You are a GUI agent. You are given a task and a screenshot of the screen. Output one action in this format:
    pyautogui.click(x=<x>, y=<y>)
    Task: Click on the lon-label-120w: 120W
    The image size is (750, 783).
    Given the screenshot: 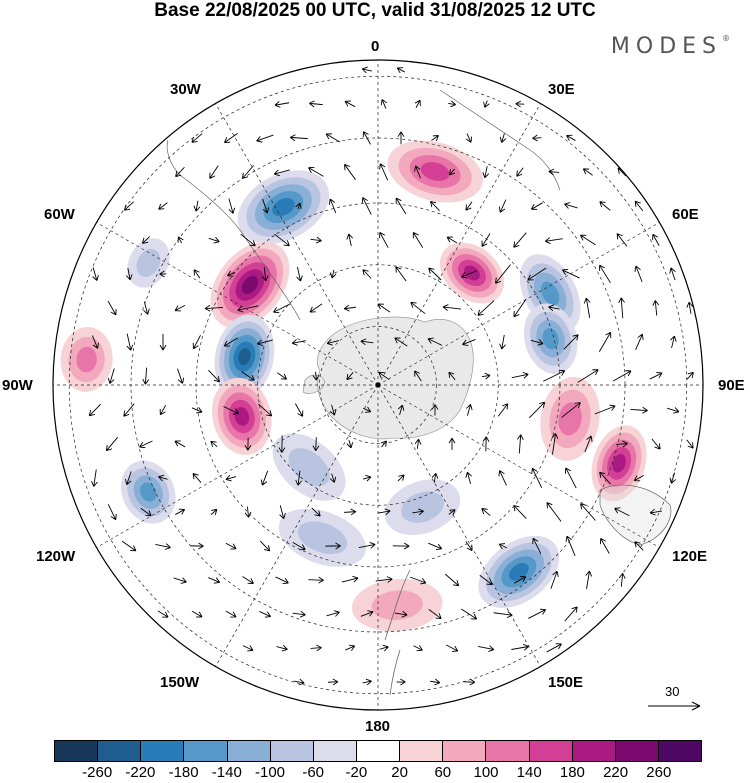 What is the action you would take?
    pyautogui.click(x=56, y=556)
    